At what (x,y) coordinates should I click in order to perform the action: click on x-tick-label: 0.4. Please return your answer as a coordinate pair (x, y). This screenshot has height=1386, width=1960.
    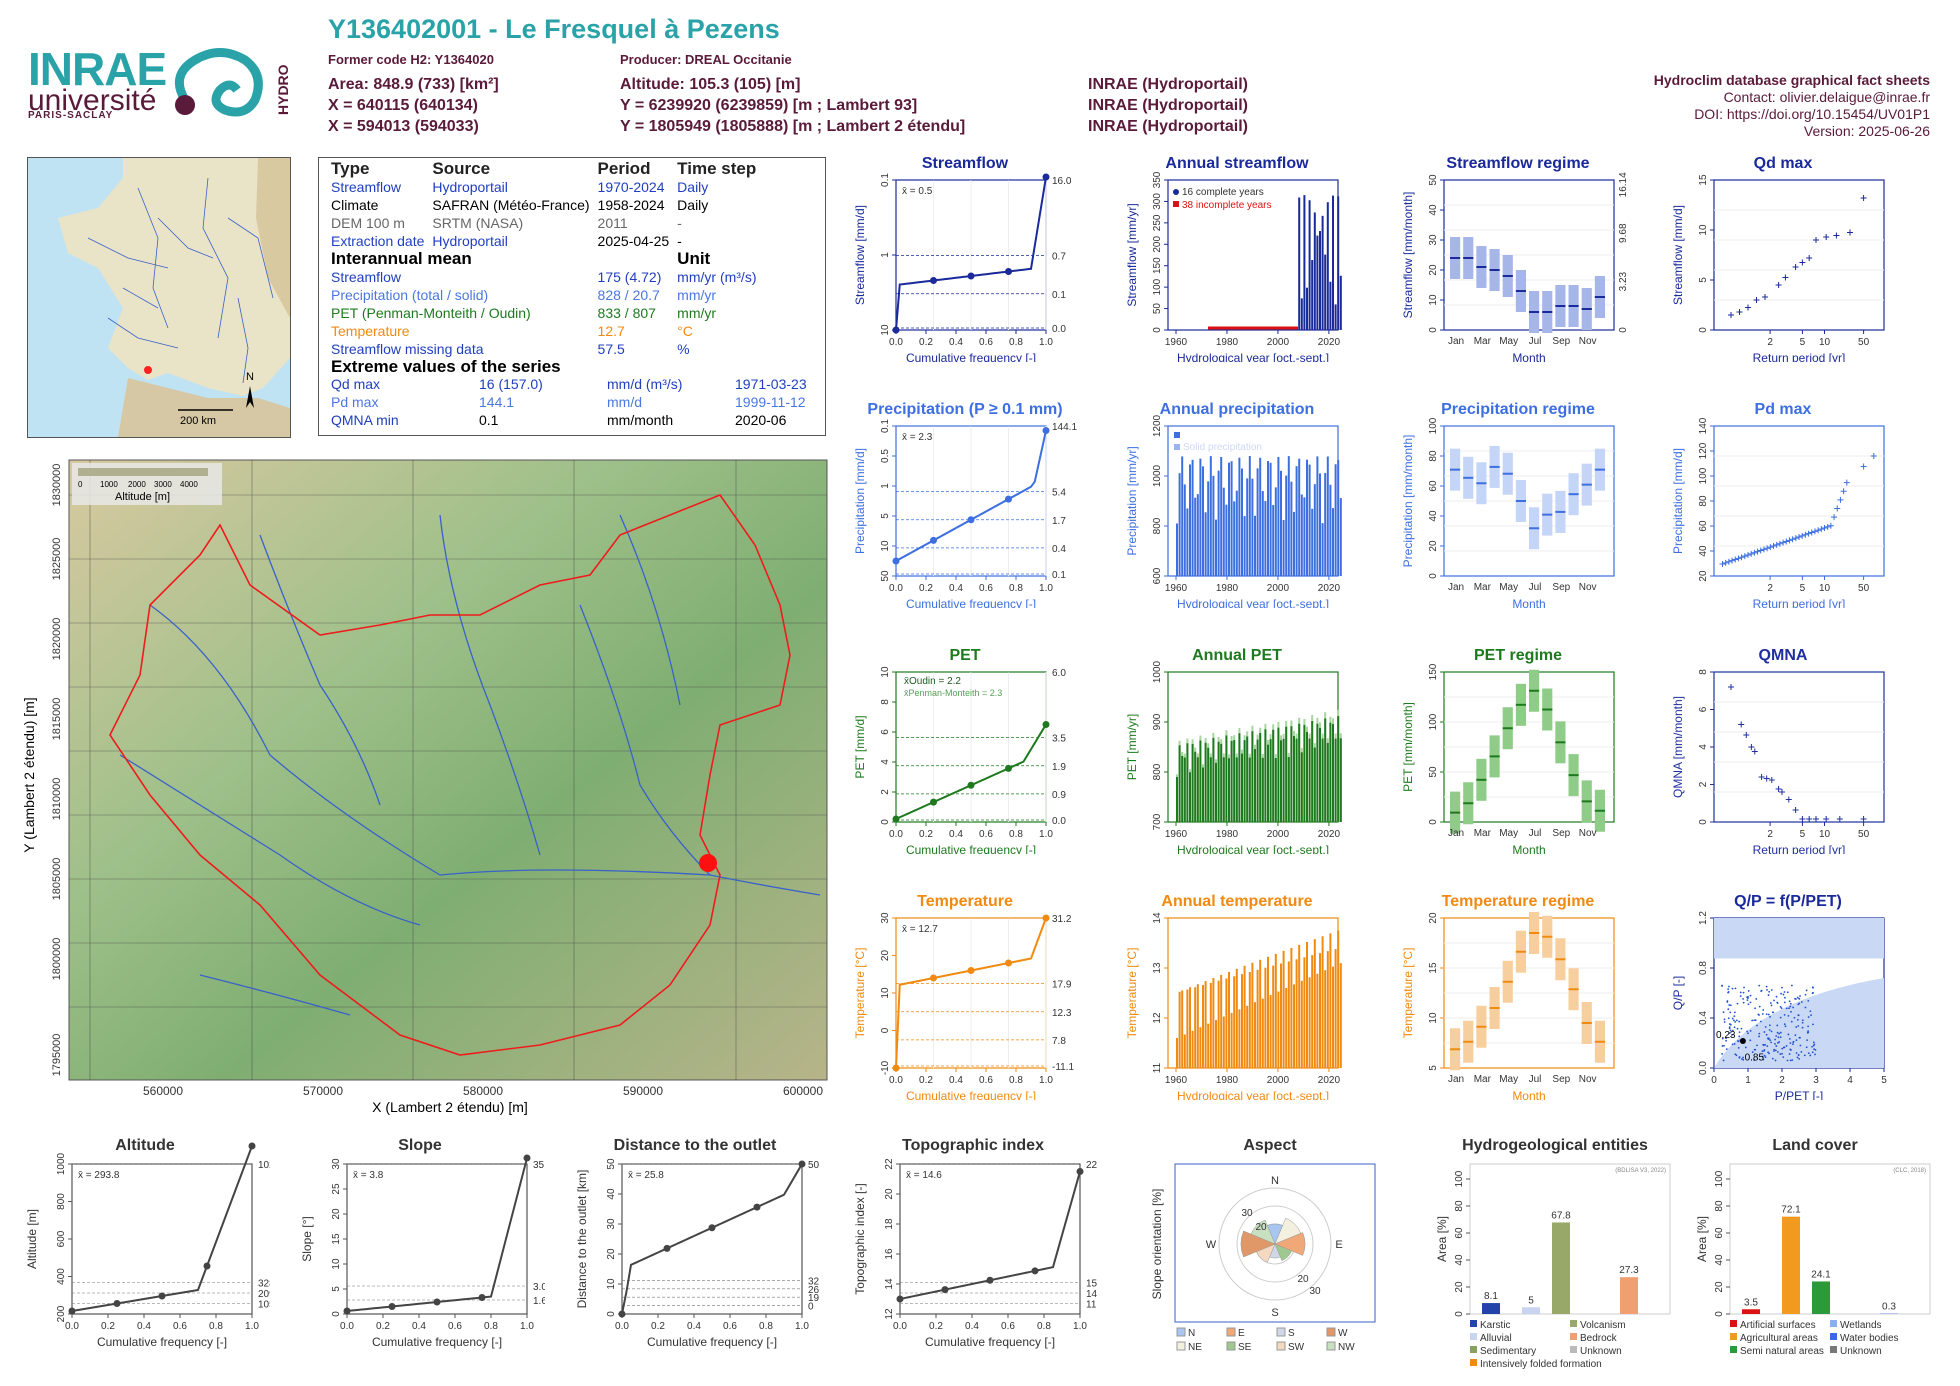
    Looking at the image, I should click on (694, 1326).